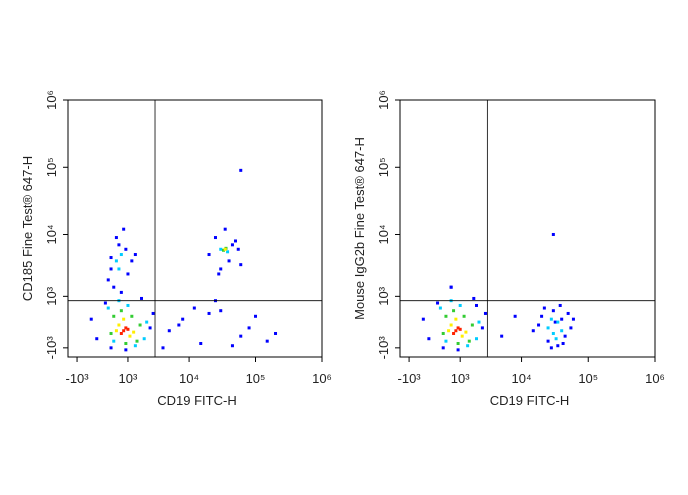 This screenshot has width=688, height=495. I want to click on x-tick-label: 10⁶, so click(322, 378).